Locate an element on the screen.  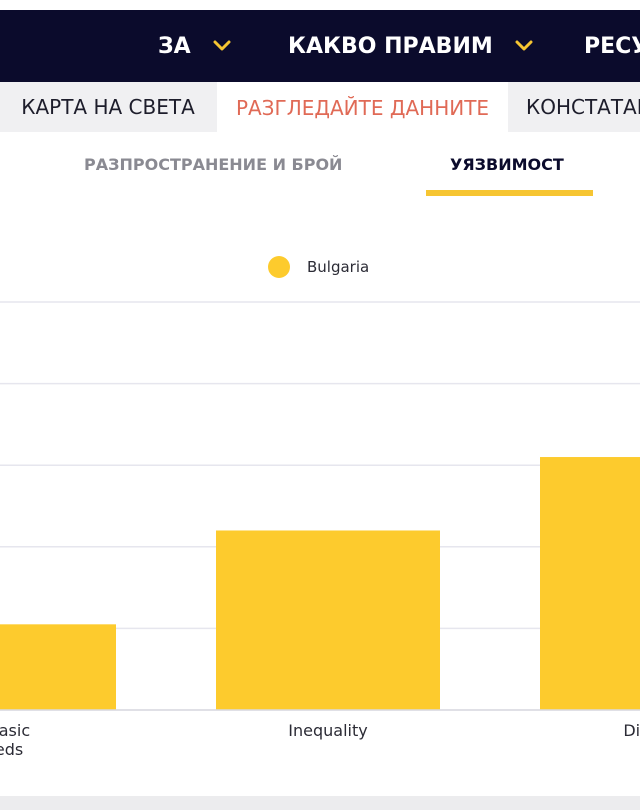
tab-vulnerability: УЯЗВИМОСТ is located at coordinates (507, 164).